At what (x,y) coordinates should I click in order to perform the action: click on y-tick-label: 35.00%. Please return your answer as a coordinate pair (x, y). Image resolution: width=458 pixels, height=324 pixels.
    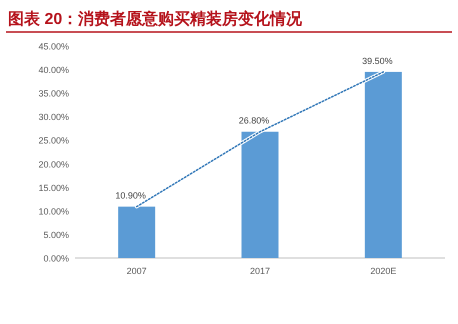
    Looking at the image, I should click on (53, 93).